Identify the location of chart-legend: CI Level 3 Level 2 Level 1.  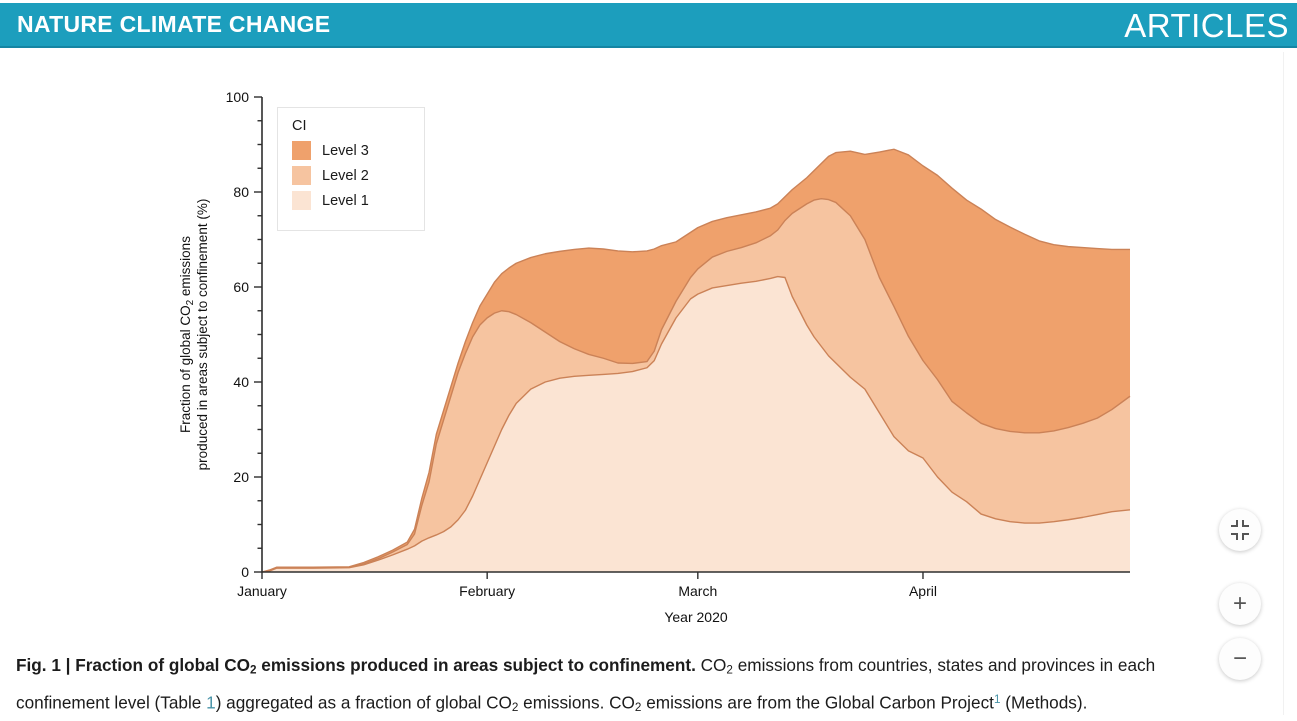
(351, 169).